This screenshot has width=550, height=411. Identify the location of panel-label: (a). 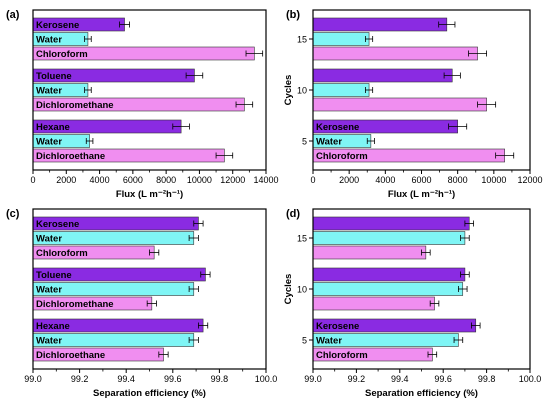
(13, 15).